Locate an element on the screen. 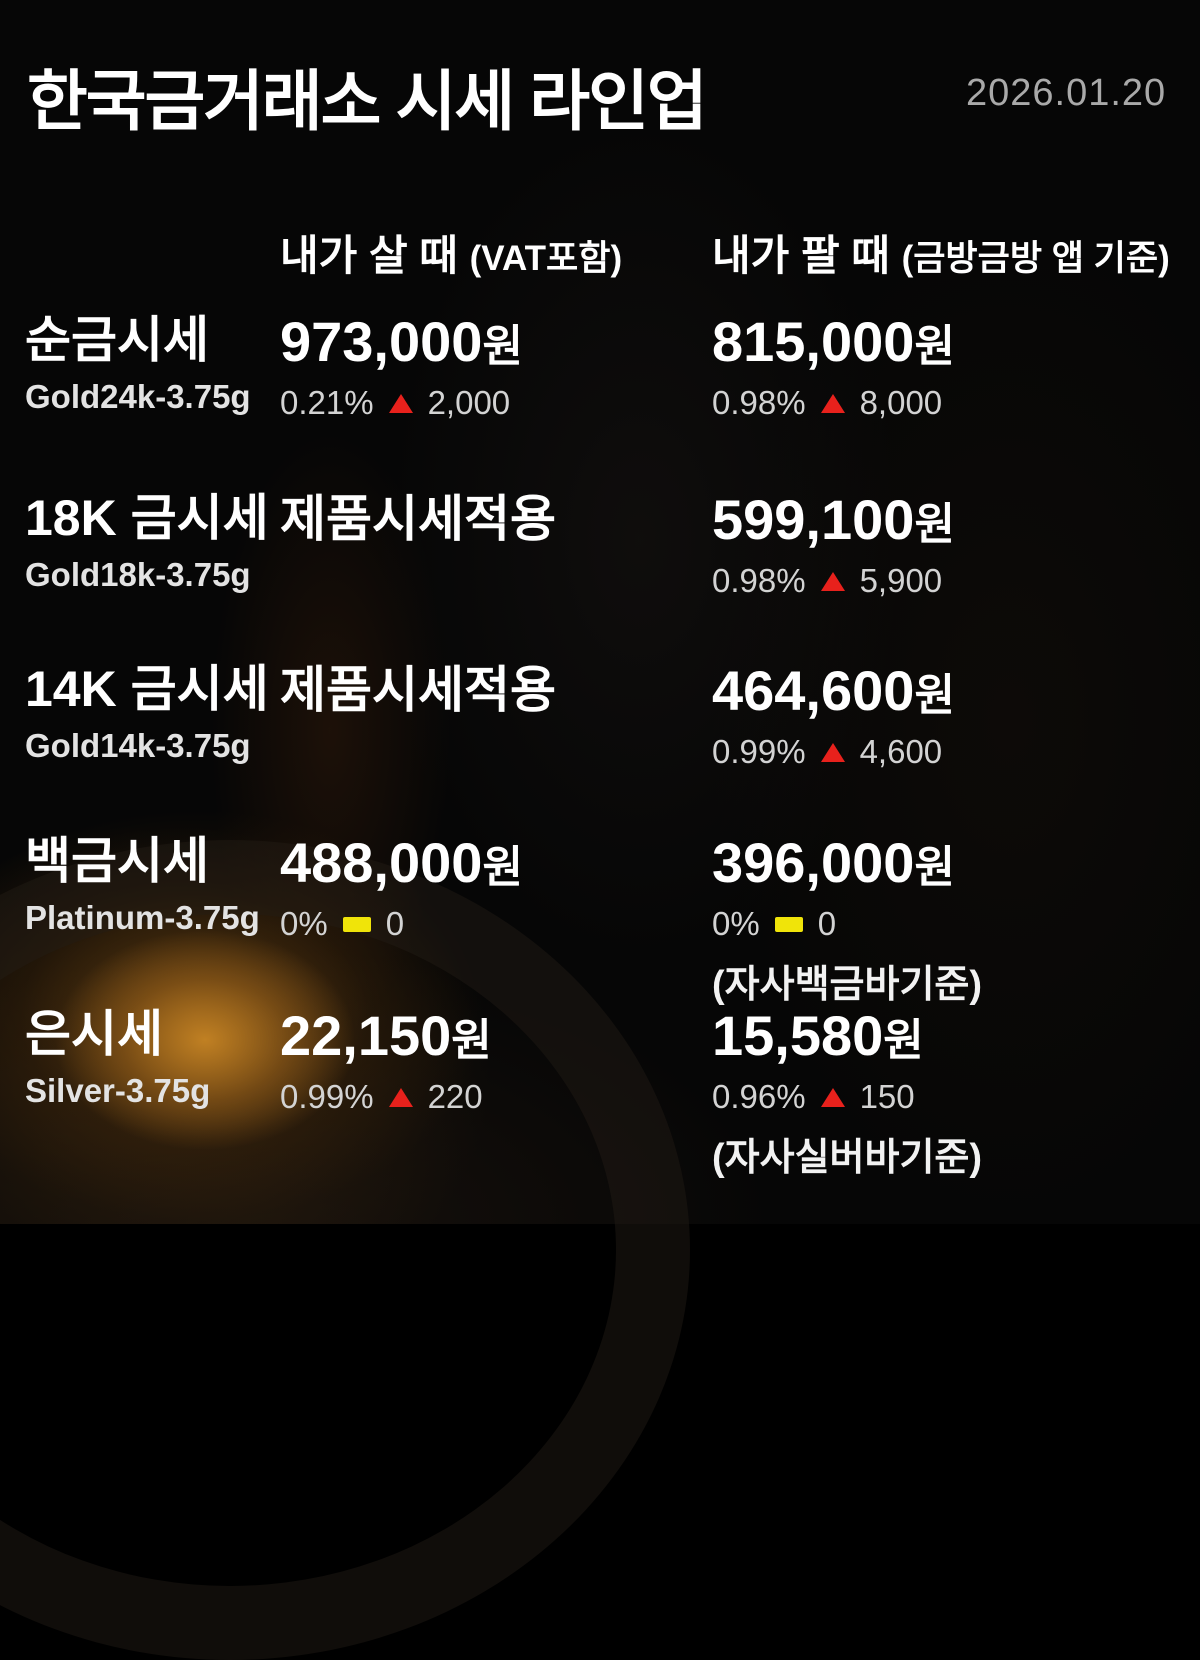  buy-cell: 488,000원 0% 0 is located at coordinates (496, 921).